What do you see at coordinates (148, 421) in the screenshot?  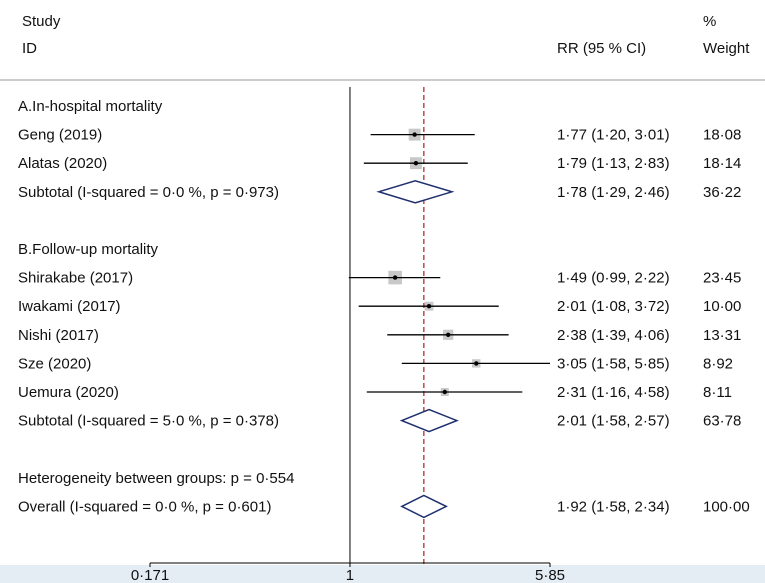 I see `subtotal-label: Subtotal (I-squared = 5·0 %, p = 0·378)` at bounding box center [148, 421].